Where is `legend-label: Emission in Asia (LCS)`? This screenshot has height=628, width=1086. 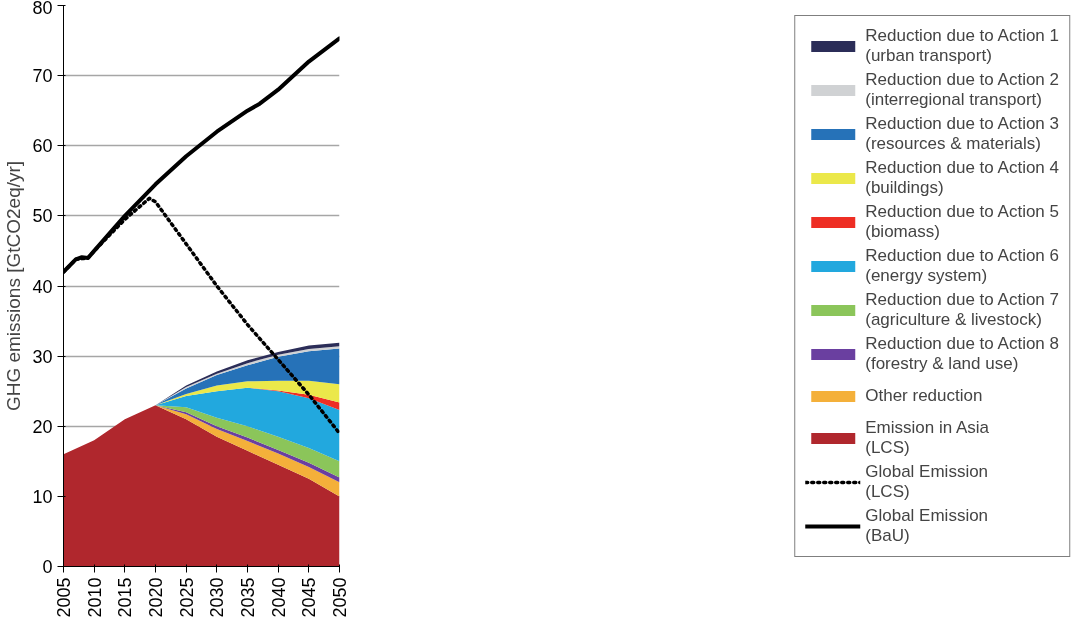 legend-label: Emission in Asia (LCS) is located at coordinates (927, 438).